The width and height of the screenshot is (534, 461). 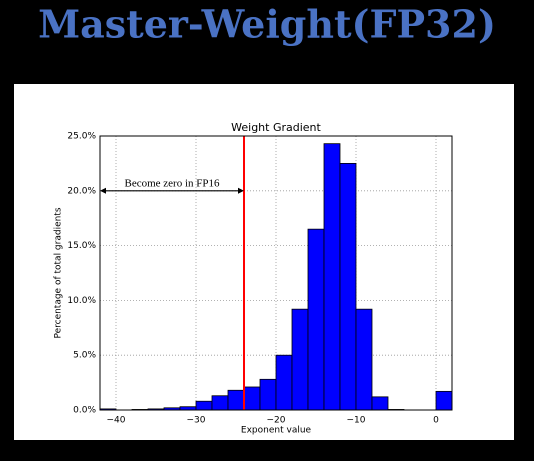 I want to click on y-tick-label: 20.0%, so click(x=81, y=191).